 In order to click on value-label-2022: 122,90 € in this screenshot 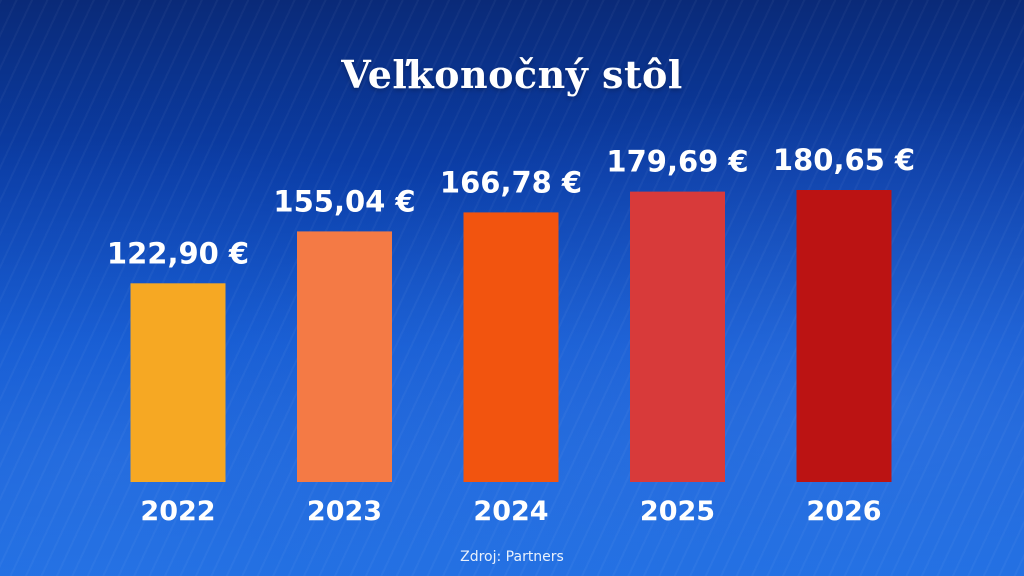, I will do `click(178, 253)`.